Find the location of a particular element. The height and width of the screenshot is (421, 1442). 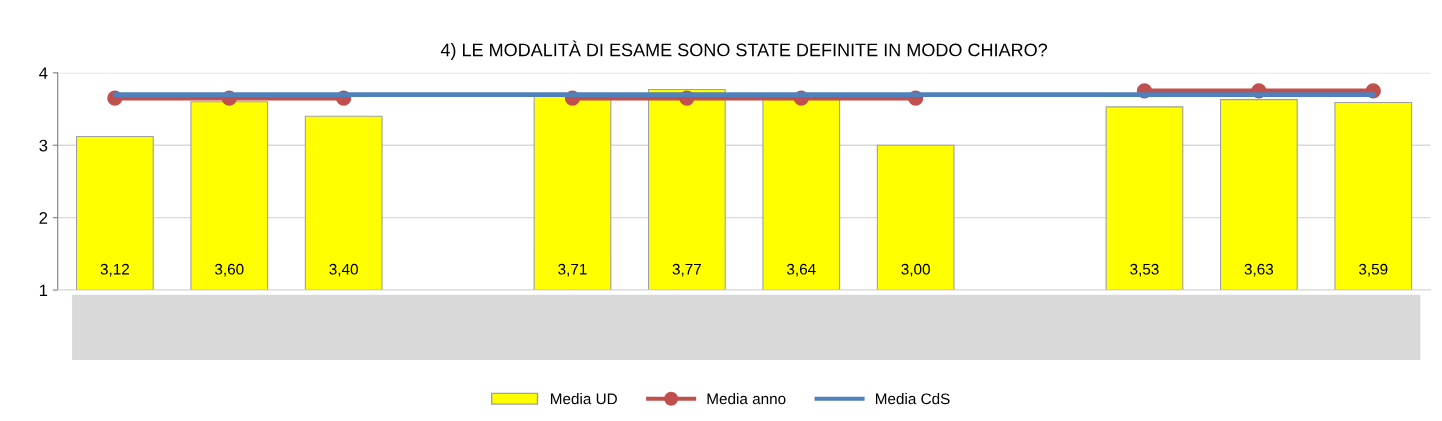

data-label: 3,59 is located at coordinates (1373, 270).